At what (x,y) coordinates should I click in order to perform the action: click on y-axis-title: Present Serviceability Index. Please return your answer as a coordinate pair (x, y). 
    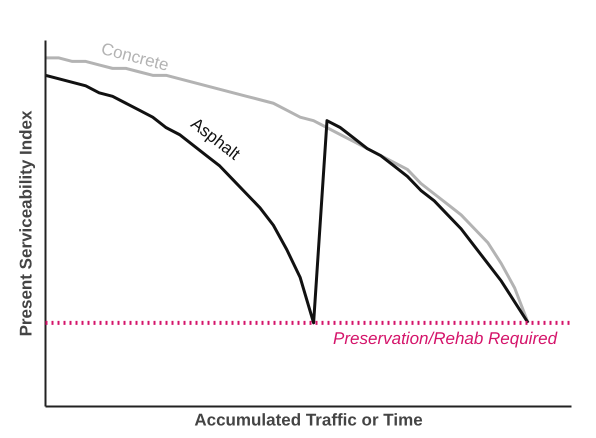
    Looking at the image, I should click on (26, 223).